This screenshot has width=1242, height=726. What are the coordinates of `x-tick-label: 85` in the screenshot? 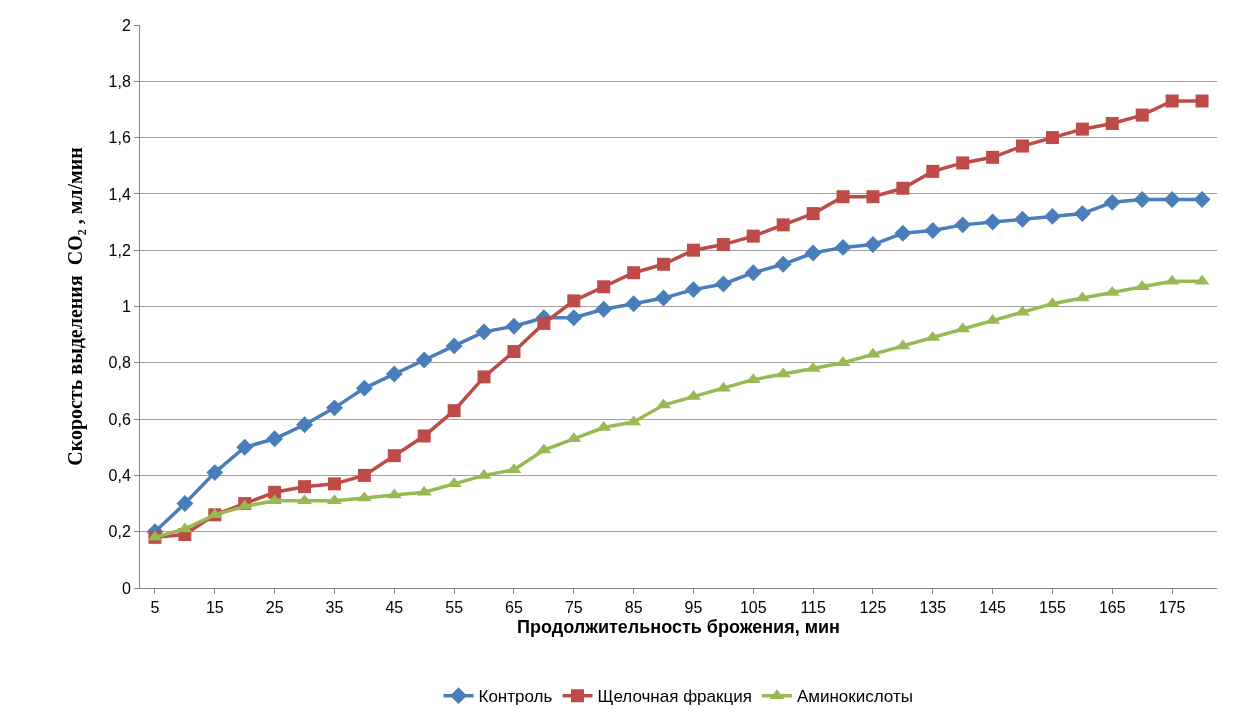 It's located at (633, 608).